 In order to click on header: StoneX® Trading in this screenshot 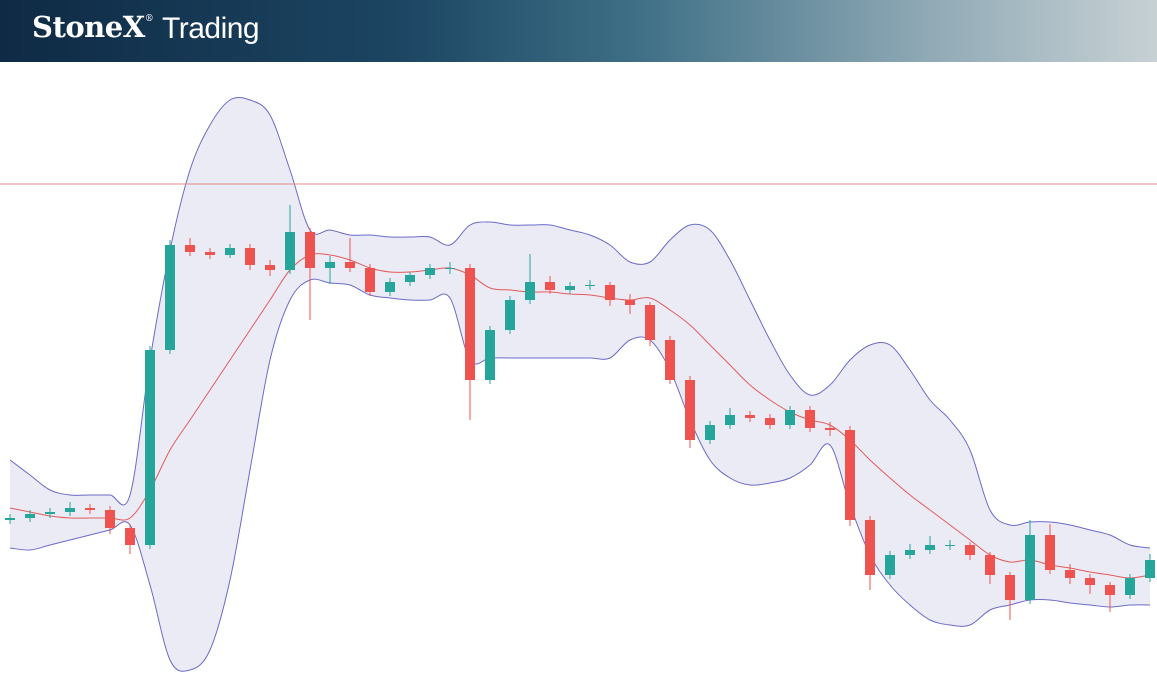, I will do `click(578, 31)`.